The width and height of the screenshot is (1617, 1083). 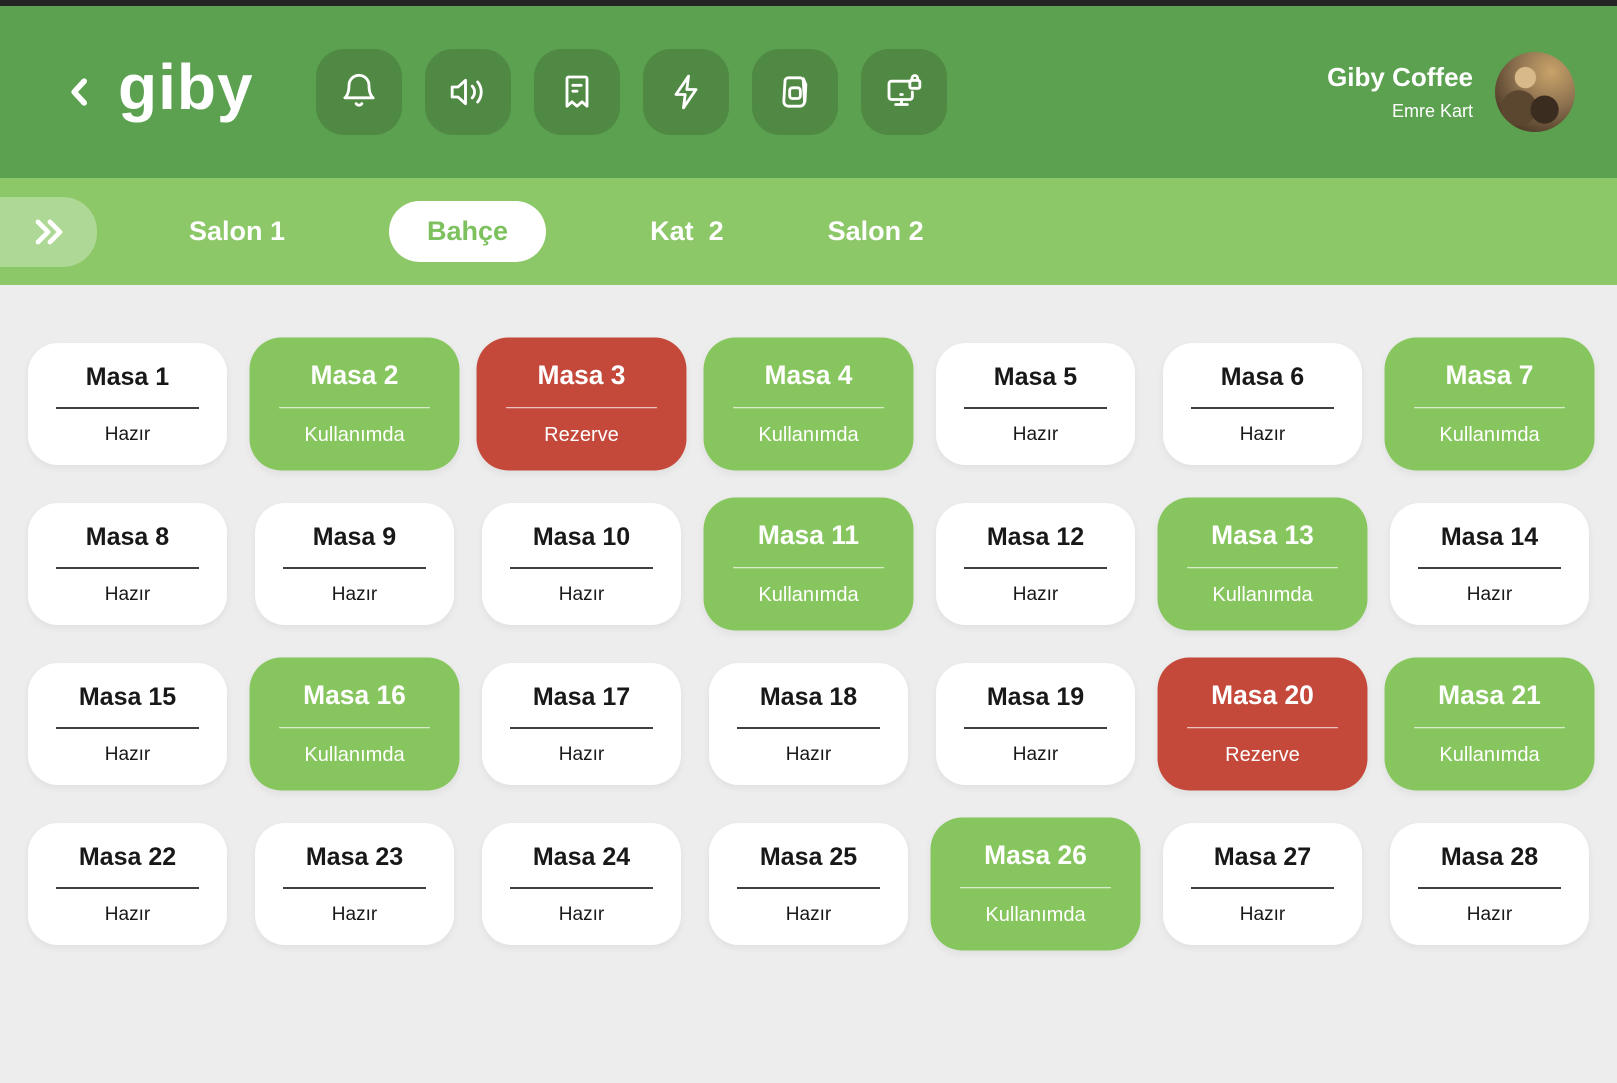 What do you see at coordinates (354, 375) in the screenshot?
I see `table-name: Masa 2` at bounding box center [354, 375].